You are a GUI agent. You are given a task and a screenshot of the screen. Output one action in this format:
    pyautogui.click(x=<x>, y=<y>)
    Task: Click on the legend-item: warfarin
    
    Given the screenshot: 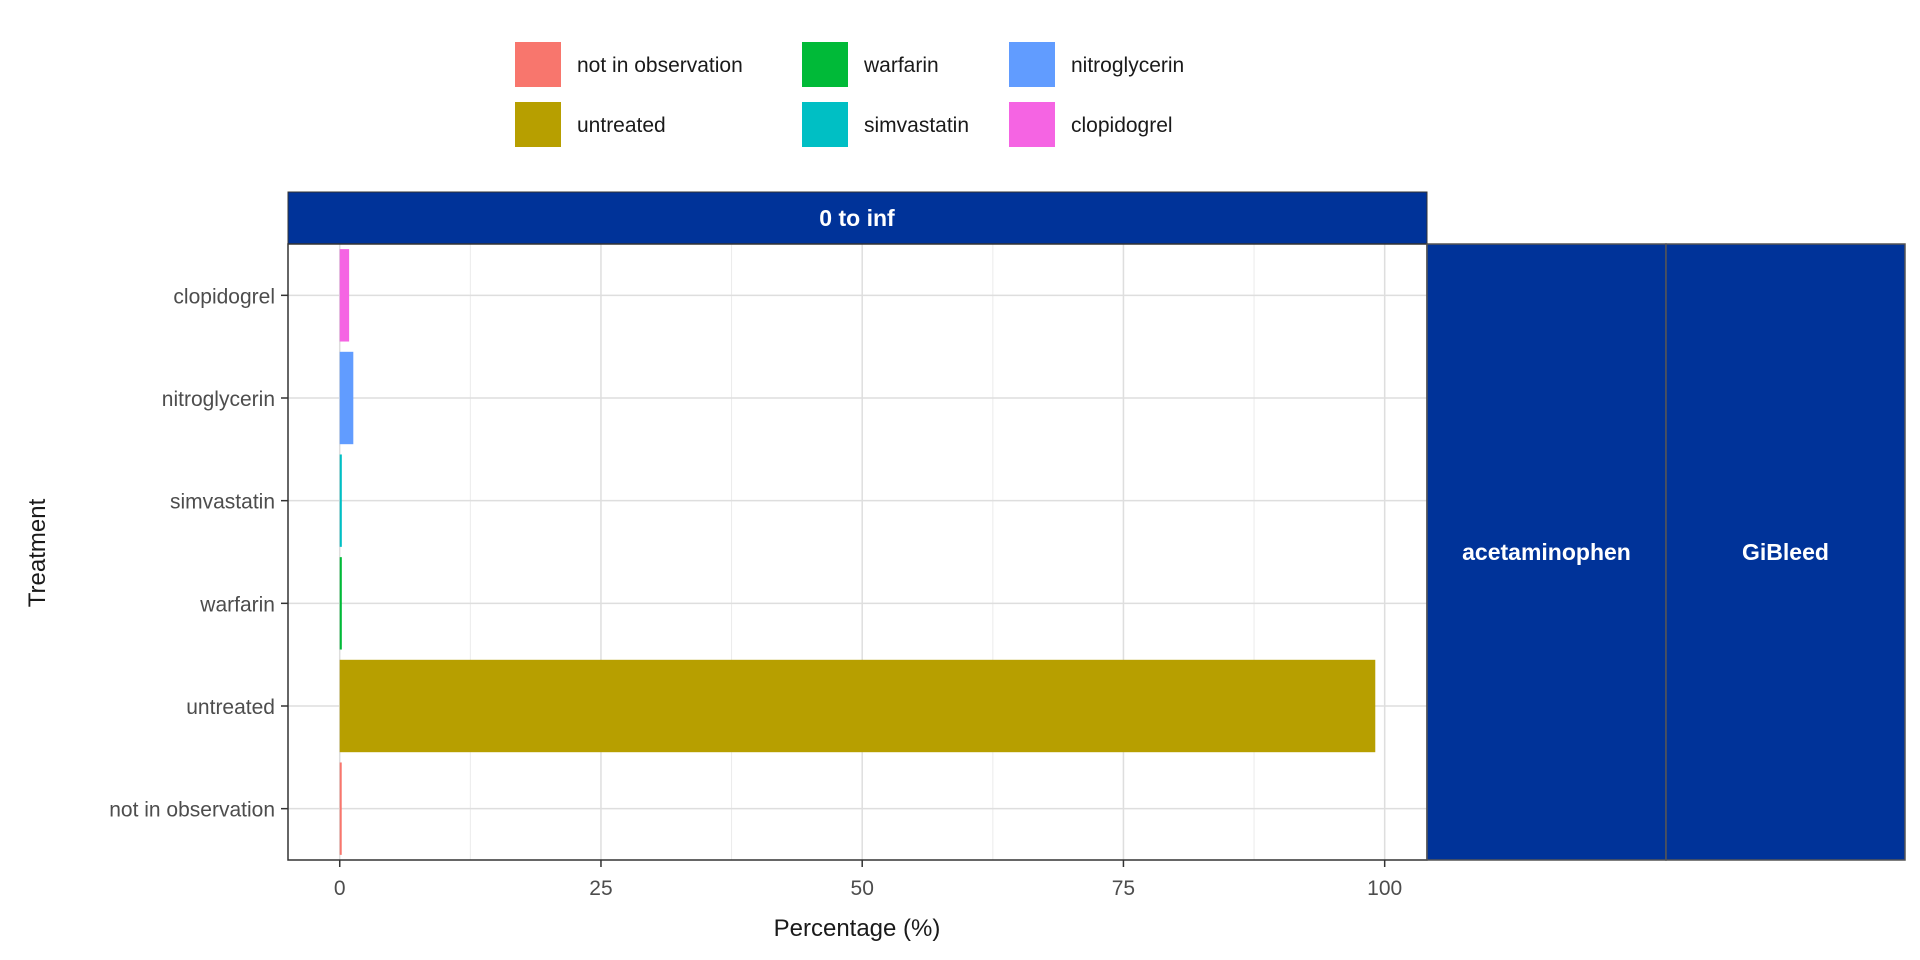 What is the action you would take?
    pyautogui.click(x=870, y=64)
    